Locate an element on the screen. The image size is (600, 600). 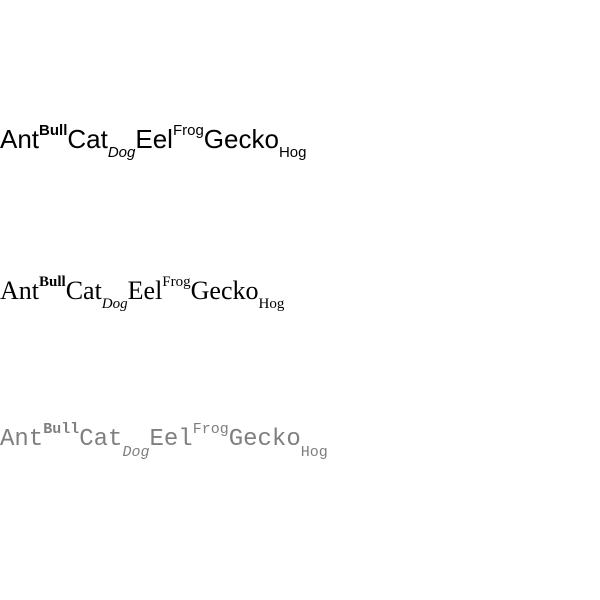
sans-text-line: AntBullCatDogEelFrogGeckoHog is located at coordinates (153, 141).